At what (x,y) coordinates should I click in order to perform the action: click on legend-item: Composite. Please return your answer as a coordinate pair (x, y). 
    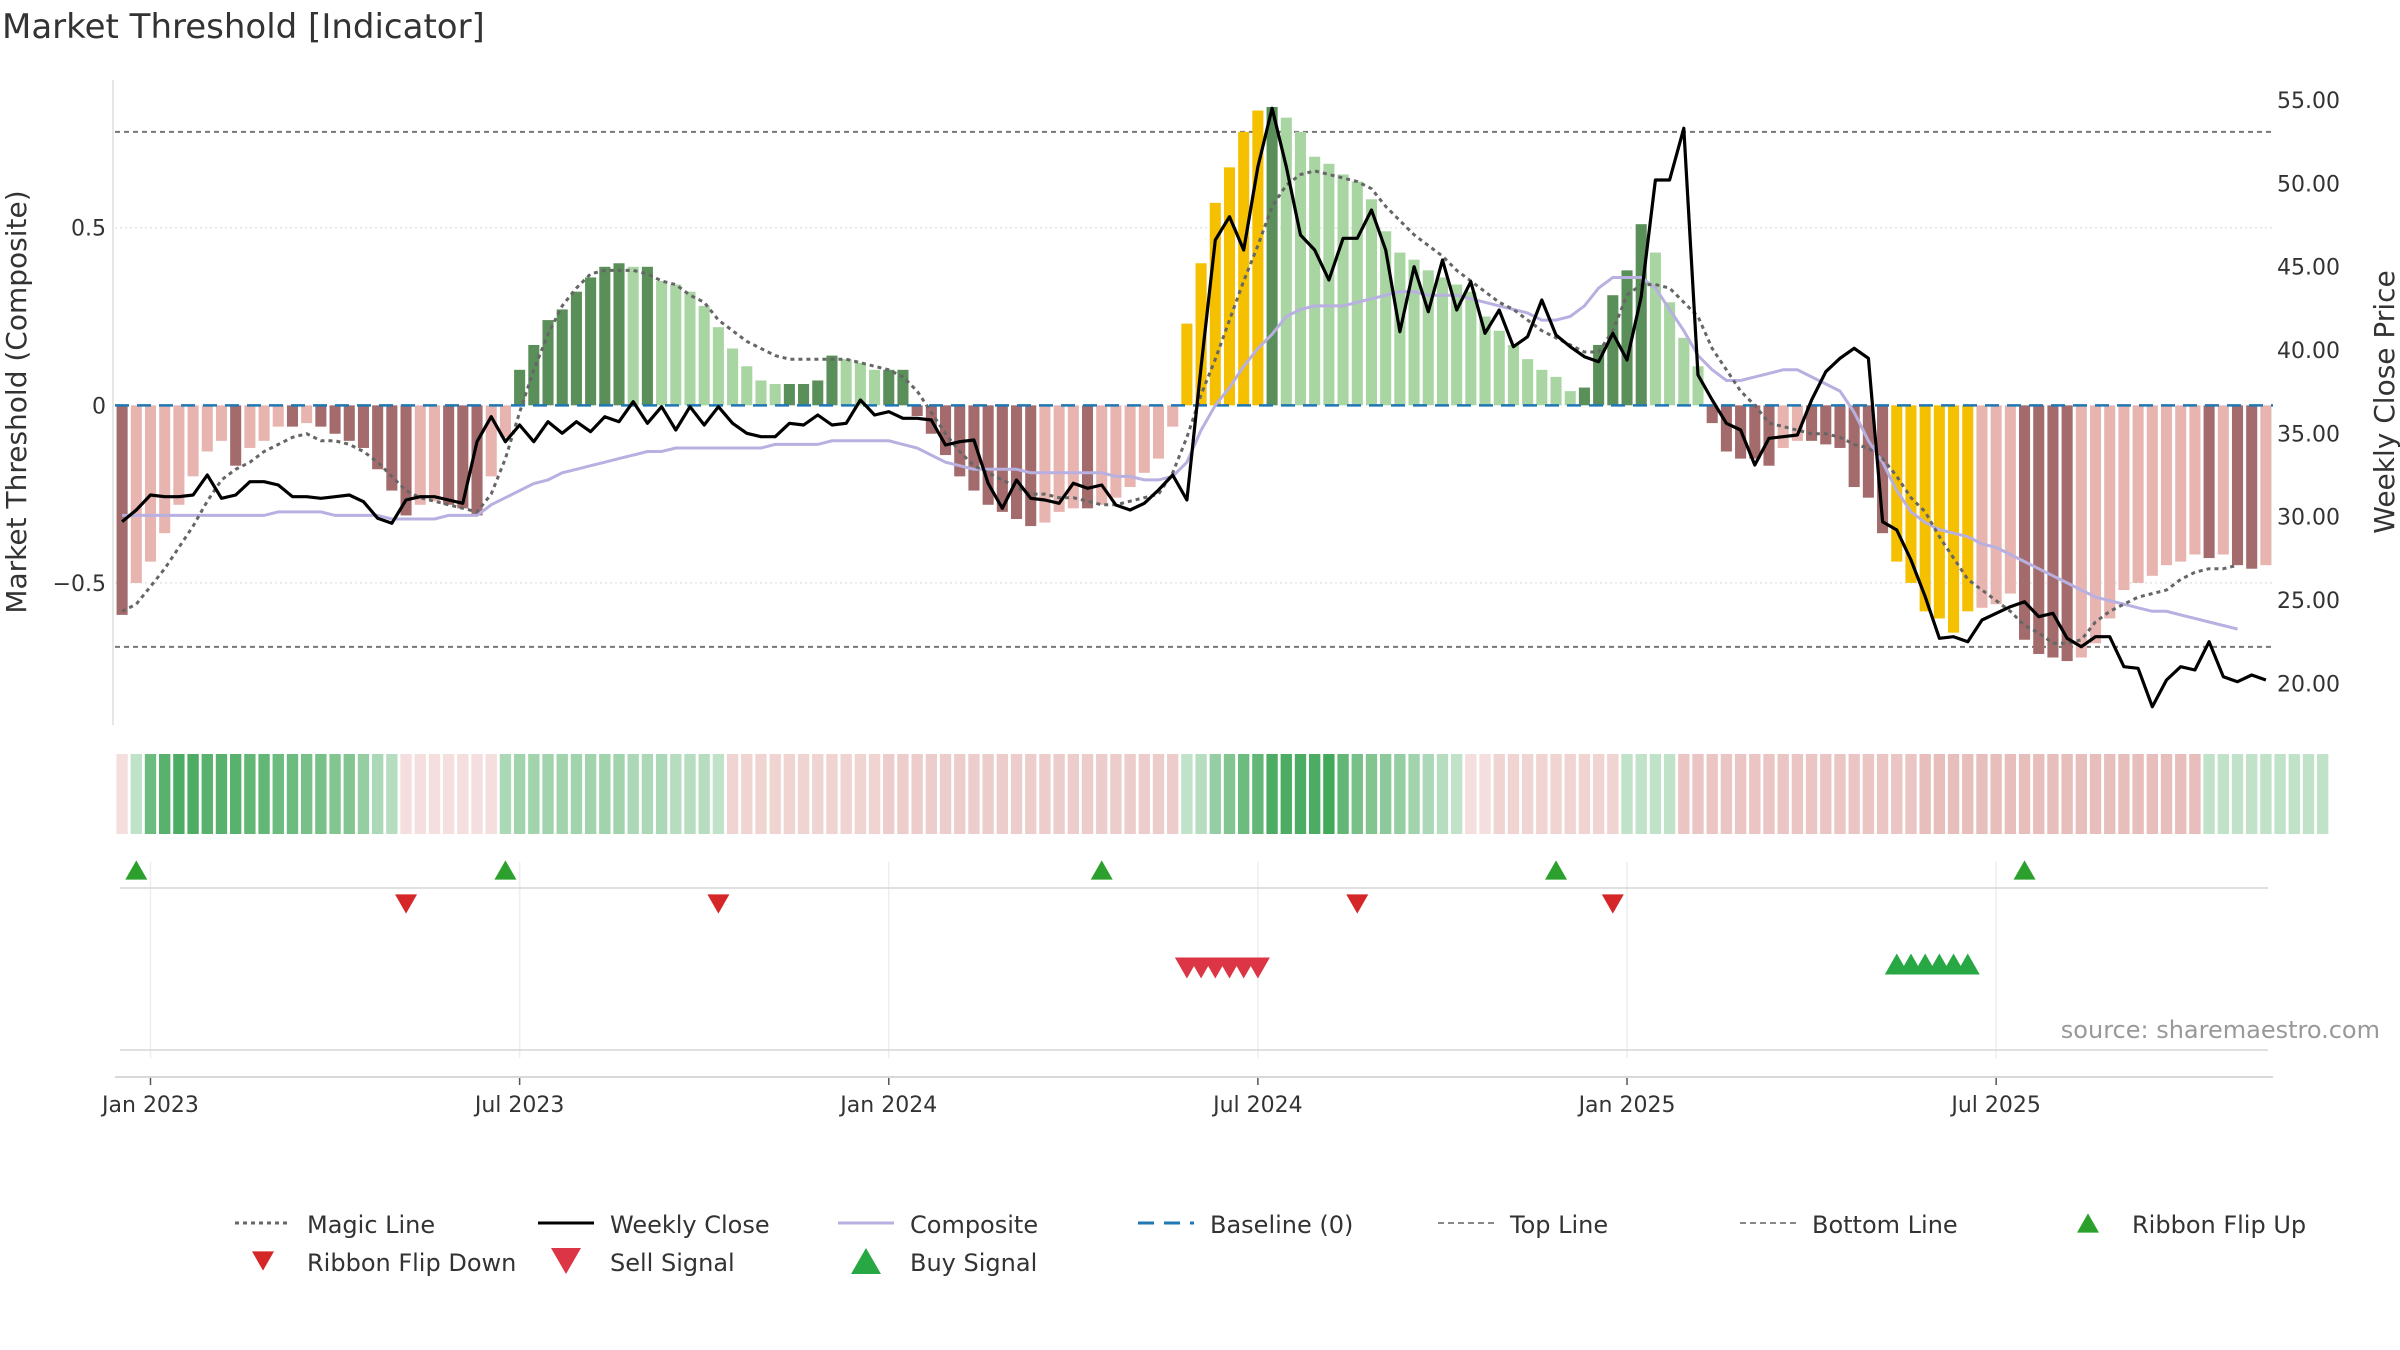
    Looking at the image, I should click on (938, 1225).